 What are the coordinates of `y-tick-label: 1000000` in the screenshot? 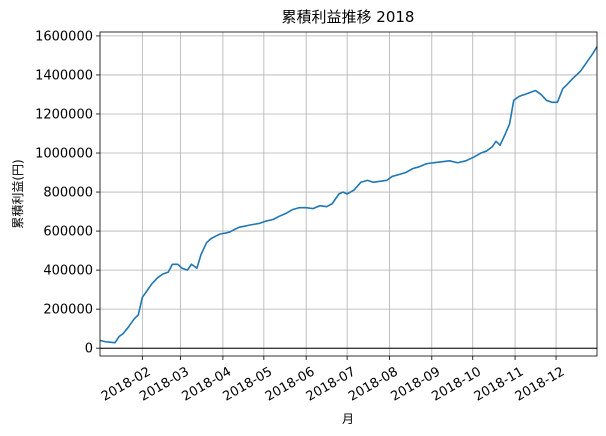 It's located at (64, 154).